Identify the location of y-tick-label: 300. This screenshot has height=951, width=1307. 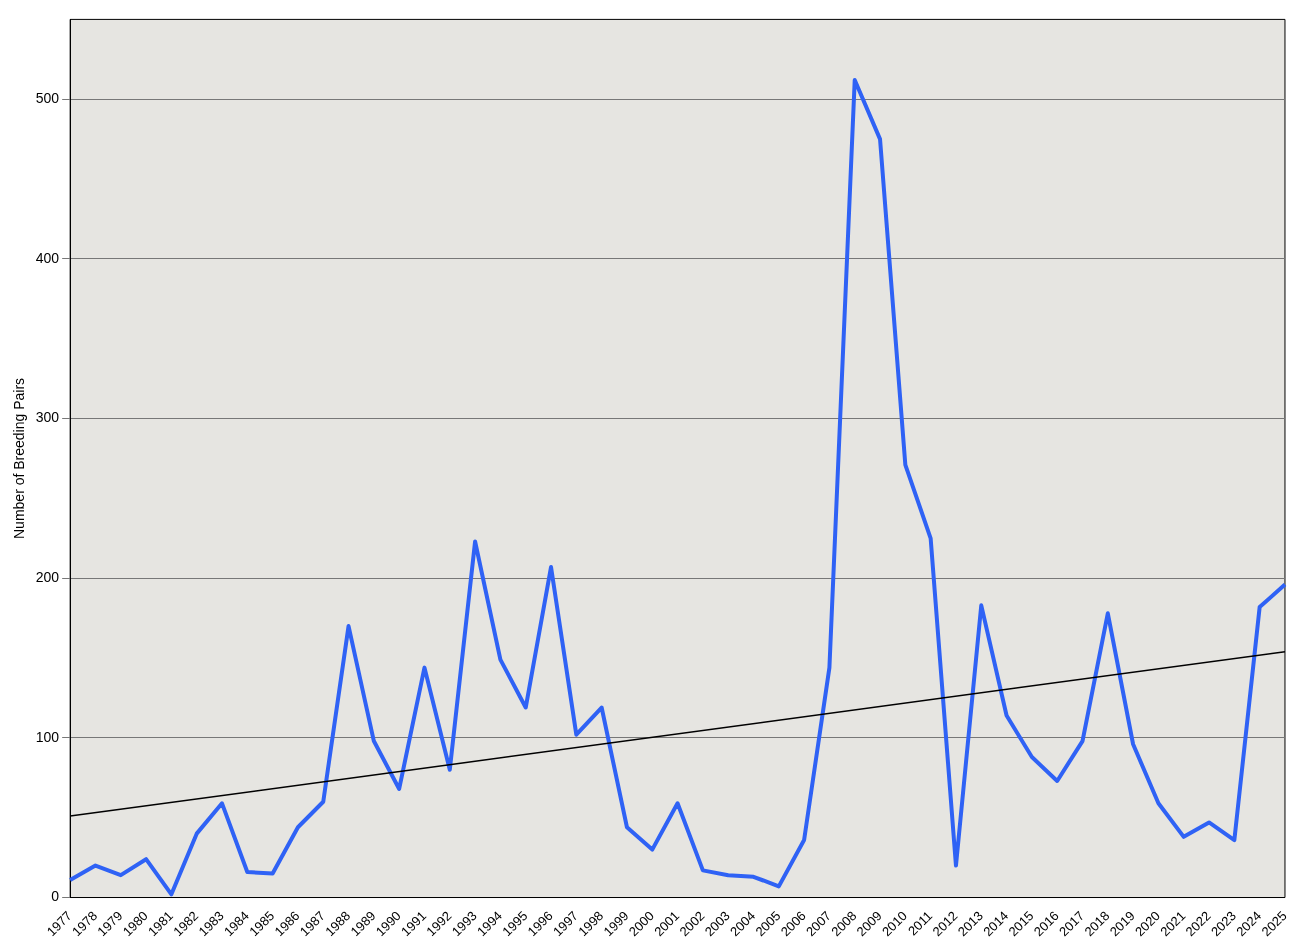
(47, 417).